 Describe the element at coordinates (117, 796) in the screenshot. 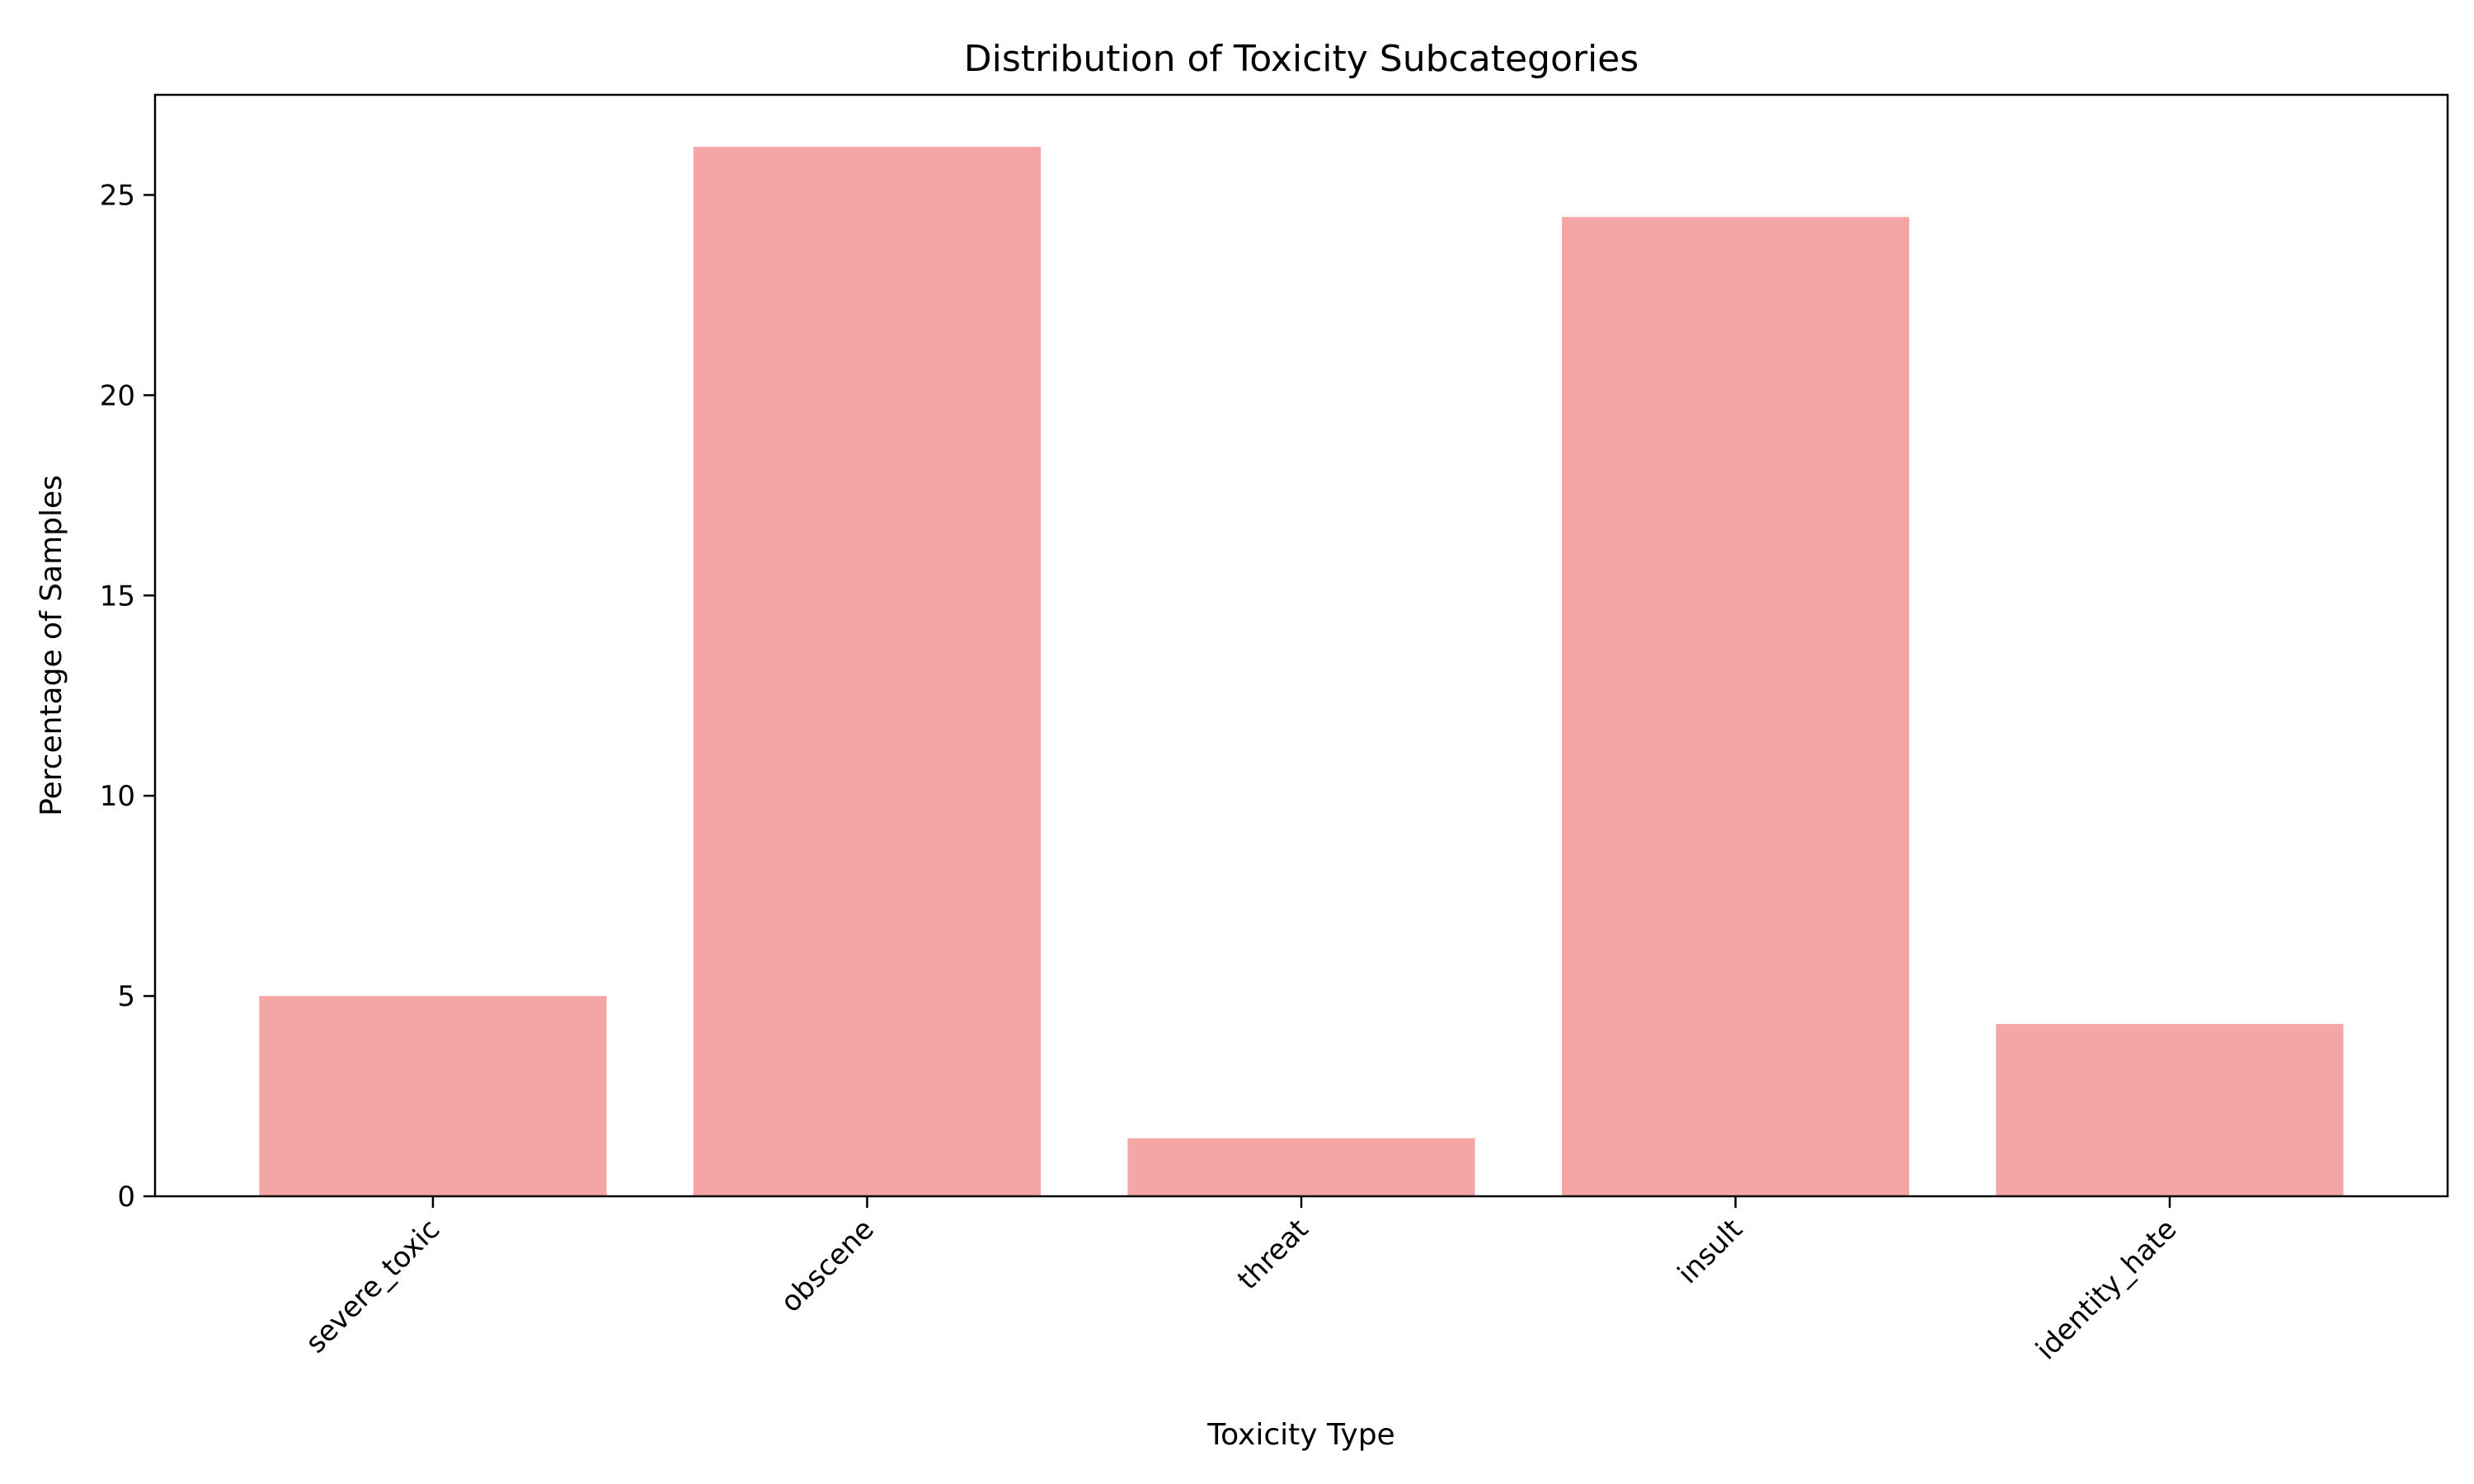

I see `y-tick-label: 10` at that location.